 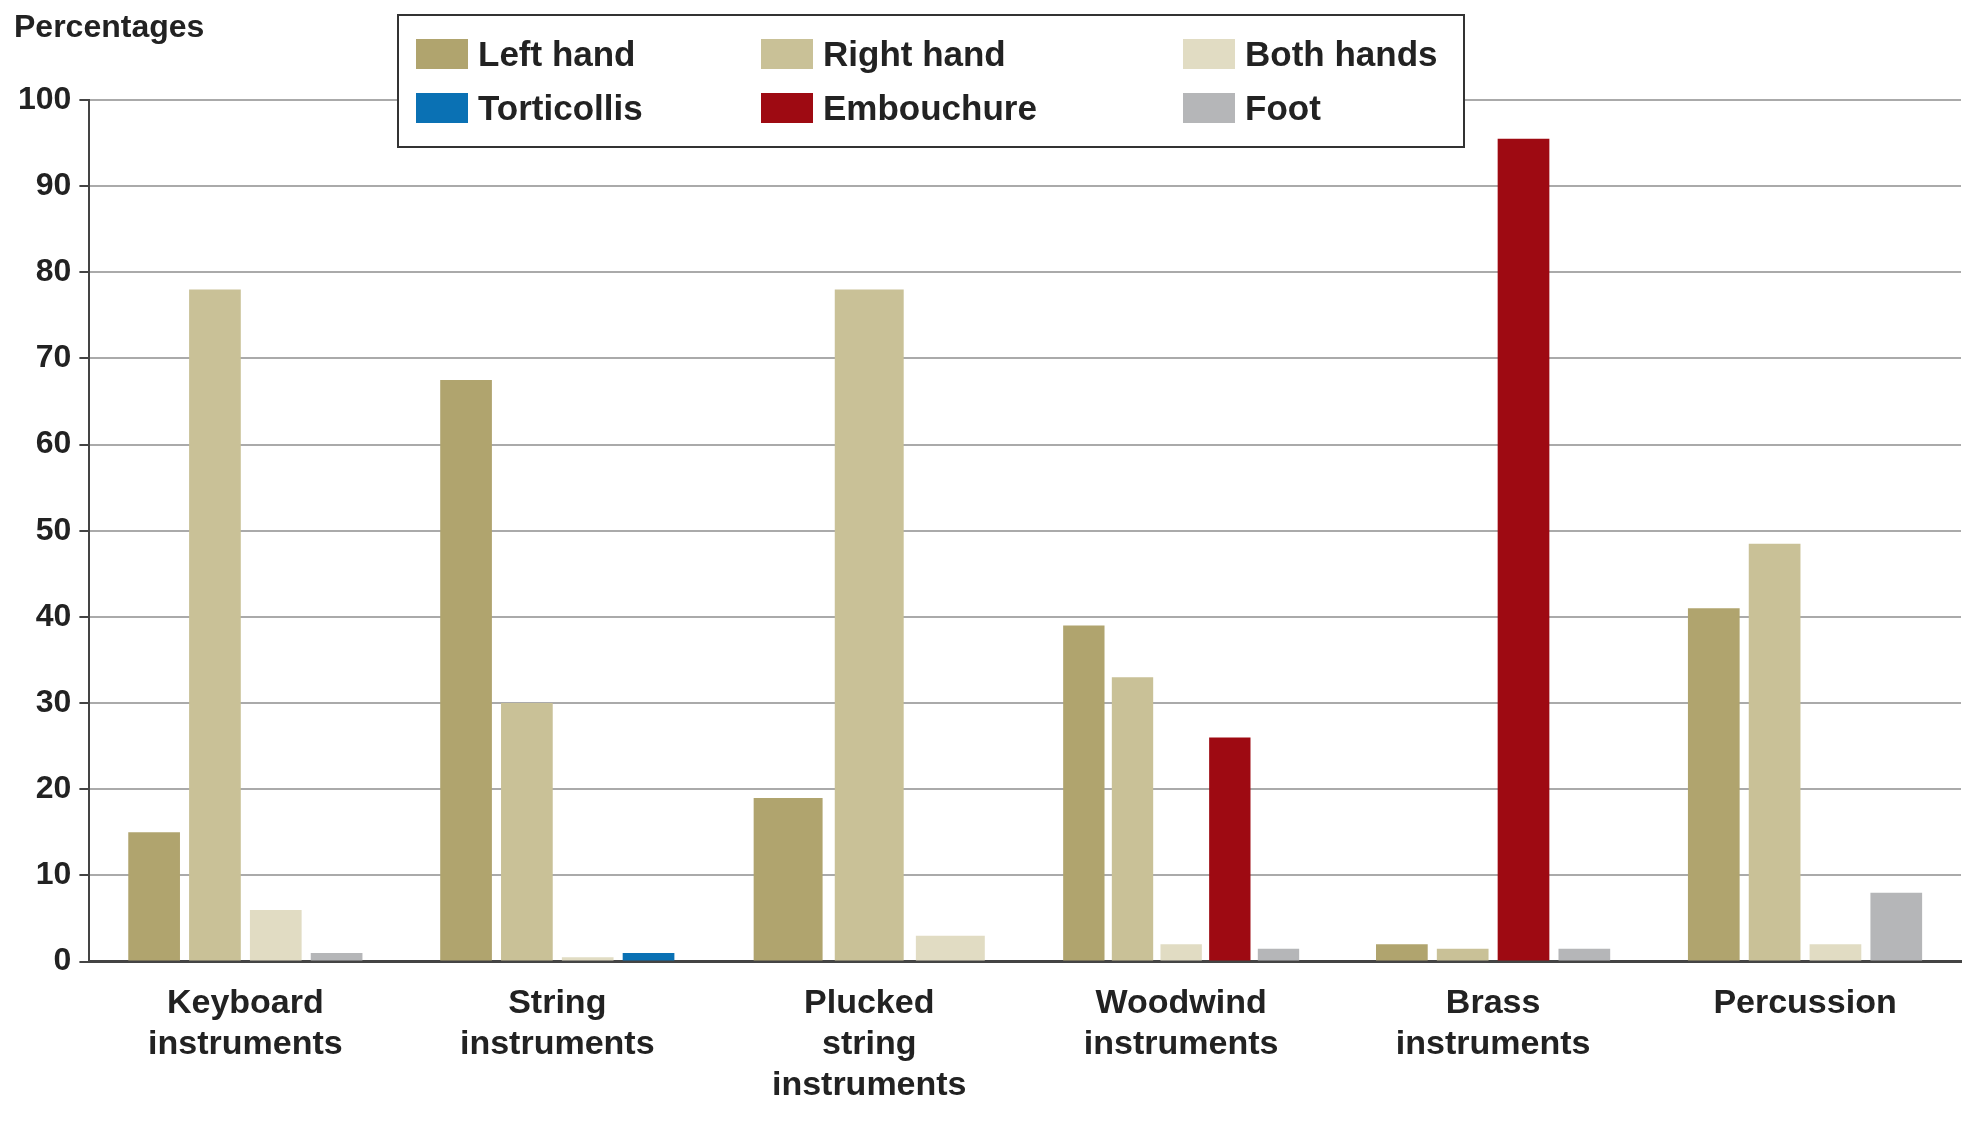 What do you see at coordinates (1181, 1022) in the screenshot?
I see `x-tick-label: Woodwind instruments` at bounding box center [1181, 1022].